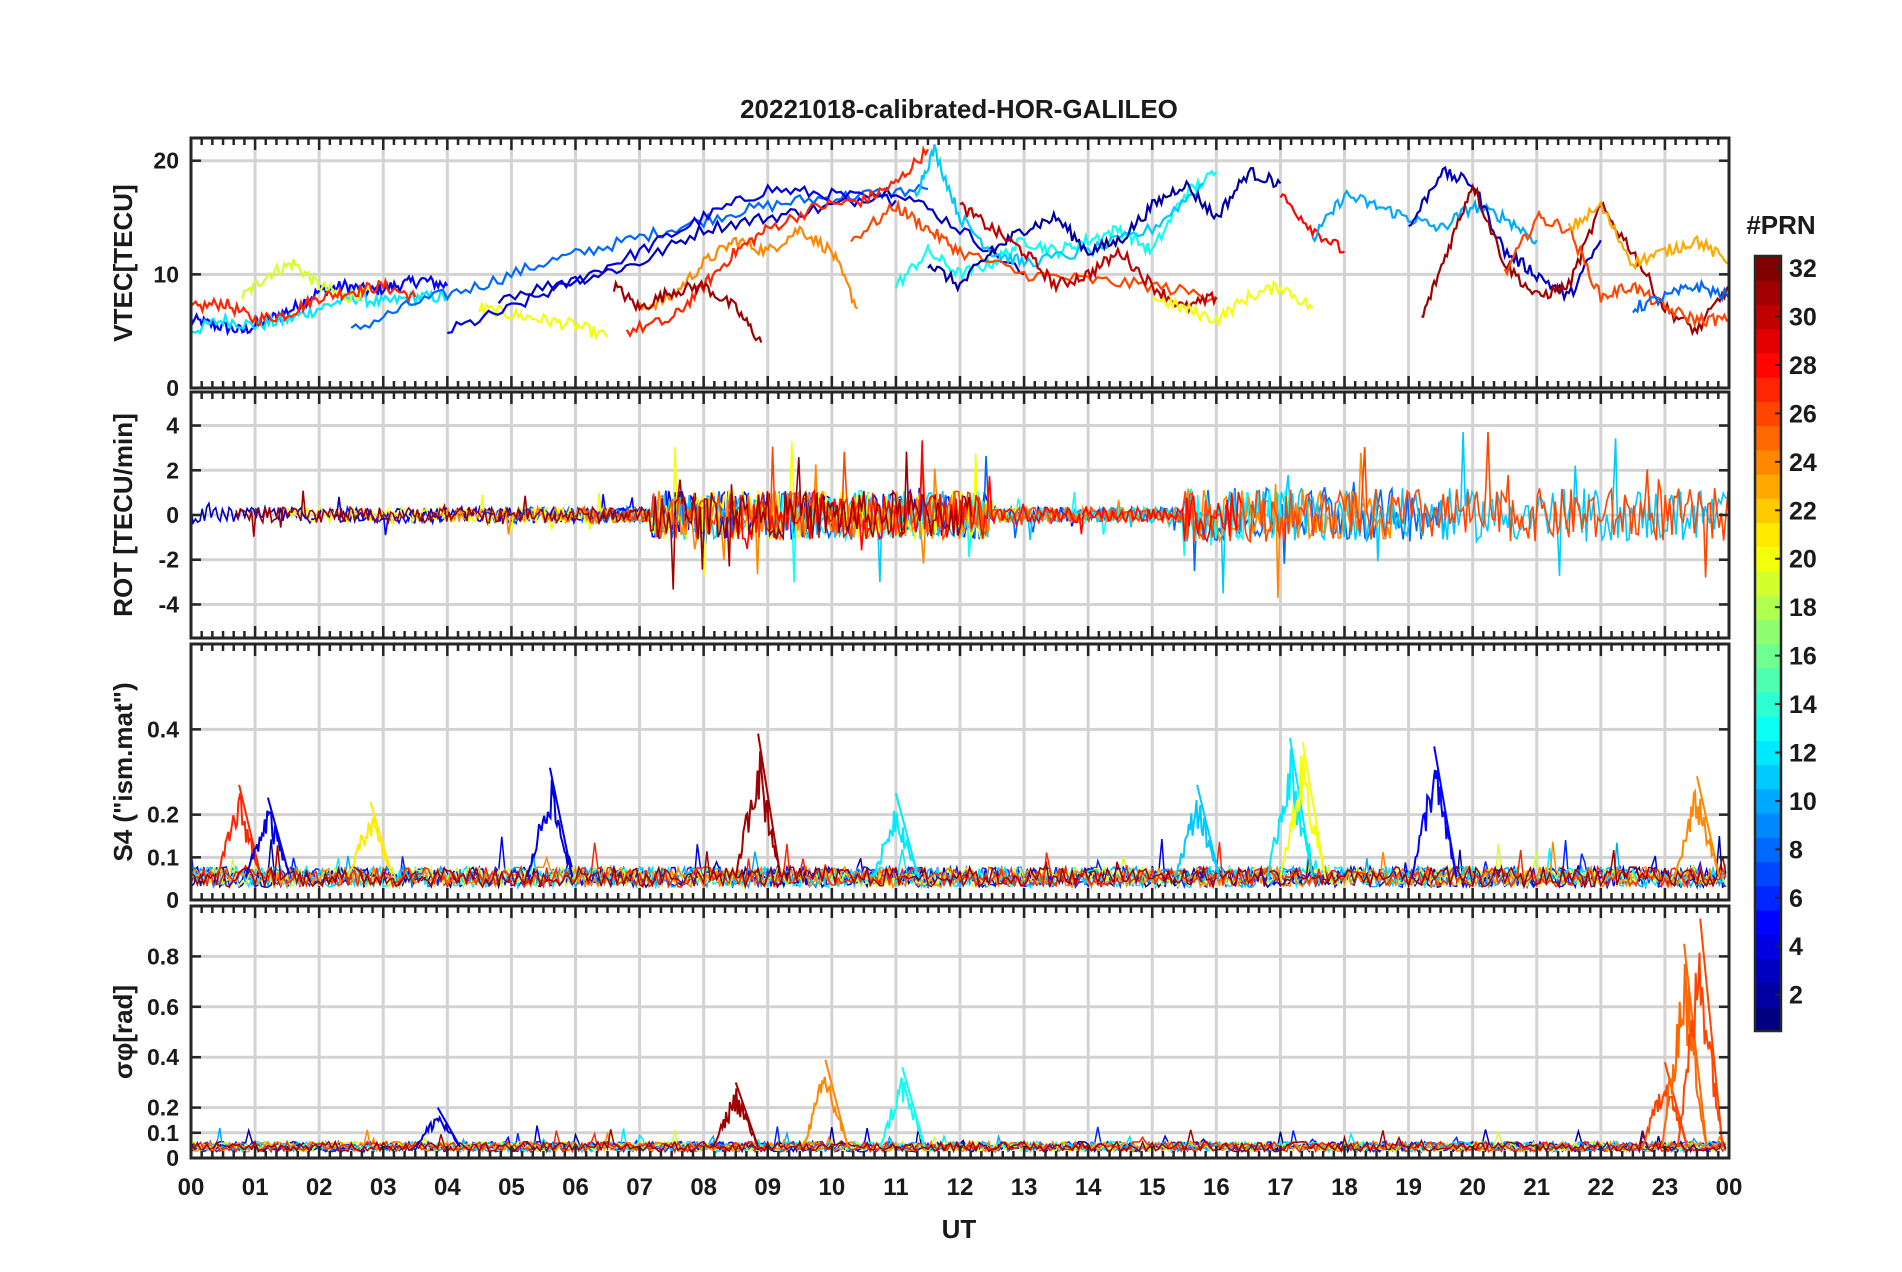 This screenshot has height=1272, width=1902. I want to click on x-tick-label: 03, so click(383, 1187).